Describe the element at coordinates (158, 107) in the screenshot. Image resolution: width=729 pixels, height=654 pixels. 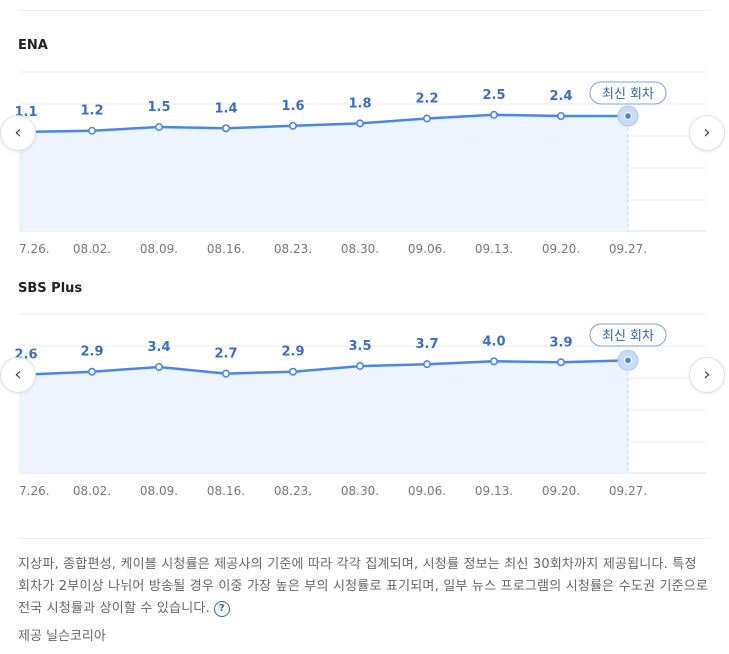
I see `data-label: 1.5` at that location.